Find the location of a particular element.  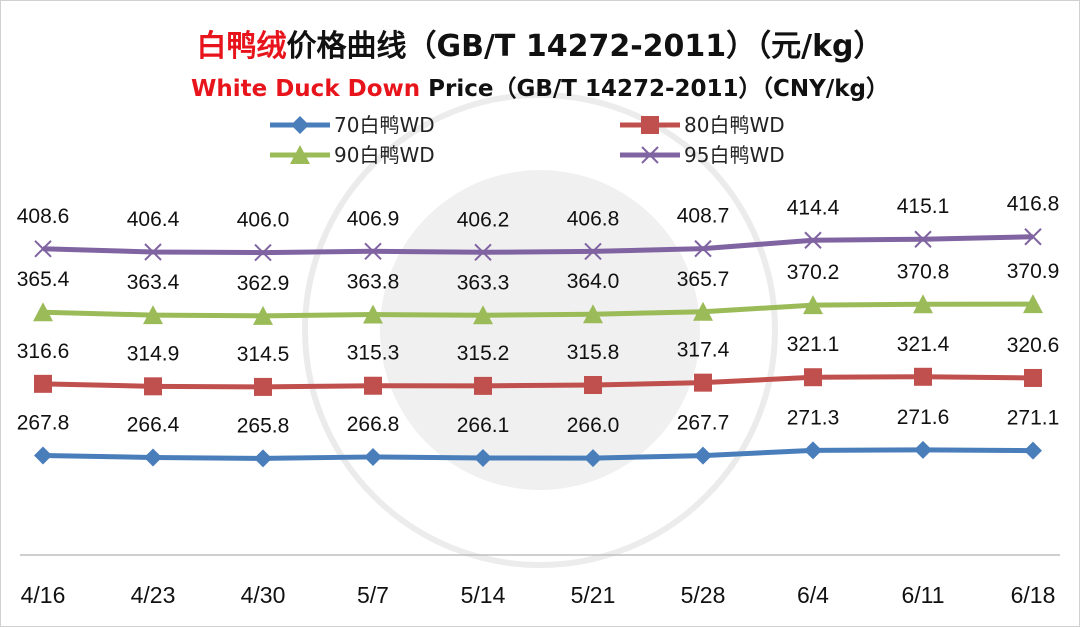

data-label: 365.7 is located at coordinates (703, 279).